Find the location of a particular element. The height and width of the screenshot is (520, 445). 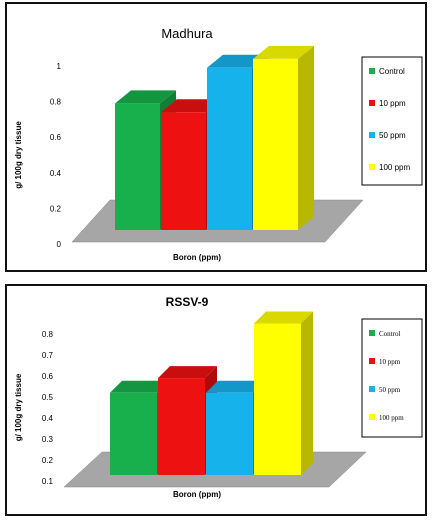

bars-group is located at coordinates (211, 393).